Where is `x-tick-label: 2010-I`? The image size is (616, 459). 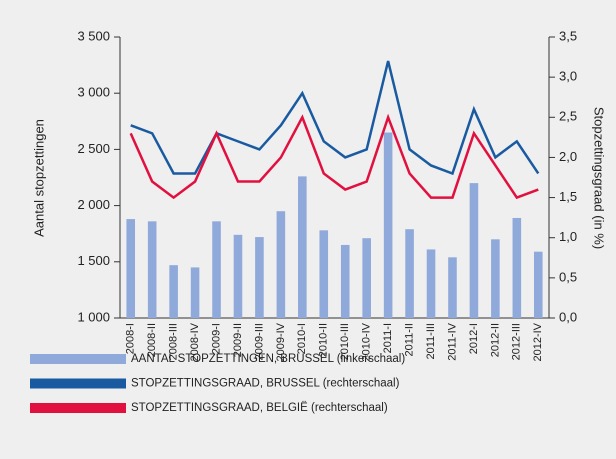
x-tick-label: 2010-I is located at coordinates (302, 338).